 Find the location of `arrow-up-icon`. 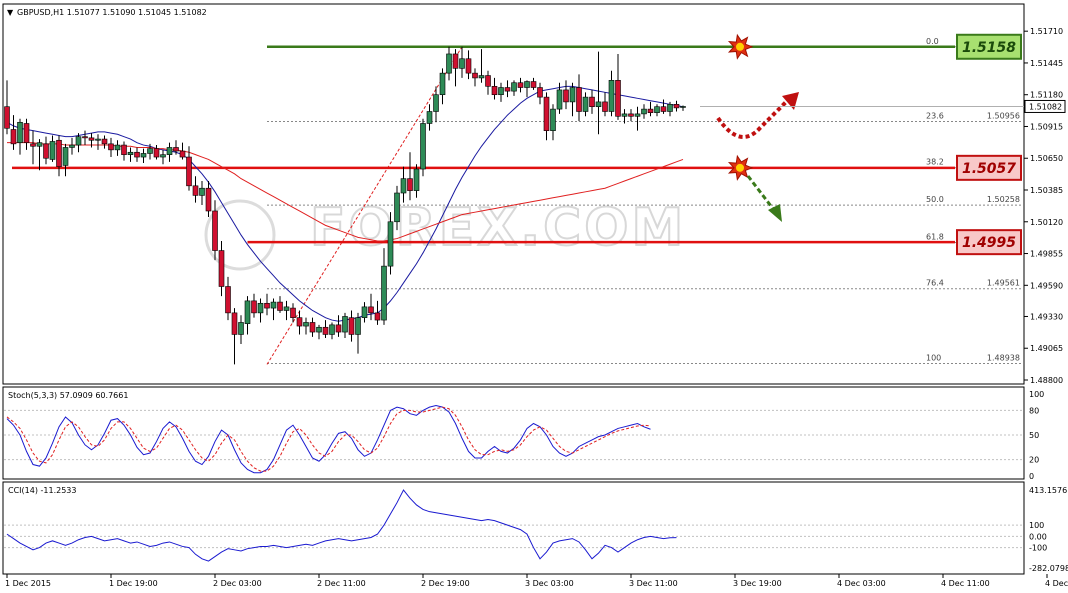

arrow-up-icon is located at coordinates (757, 115).